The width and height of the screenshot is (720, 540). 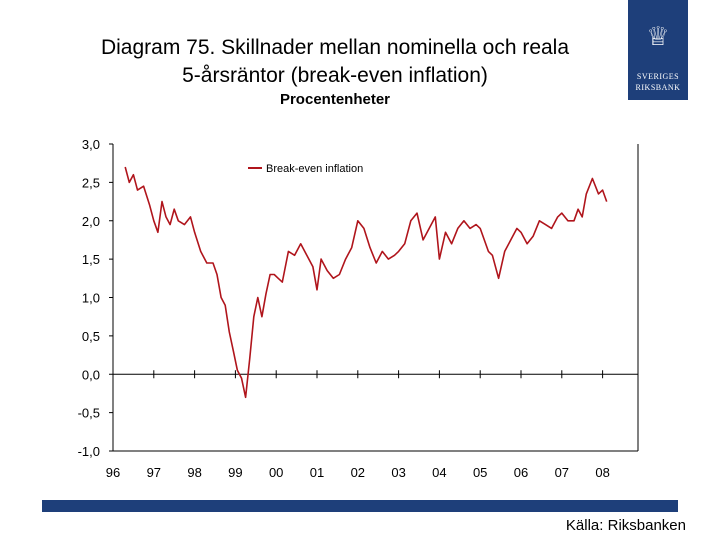 I want to click on x-tick-label: 01, so click(x=317, y=472).